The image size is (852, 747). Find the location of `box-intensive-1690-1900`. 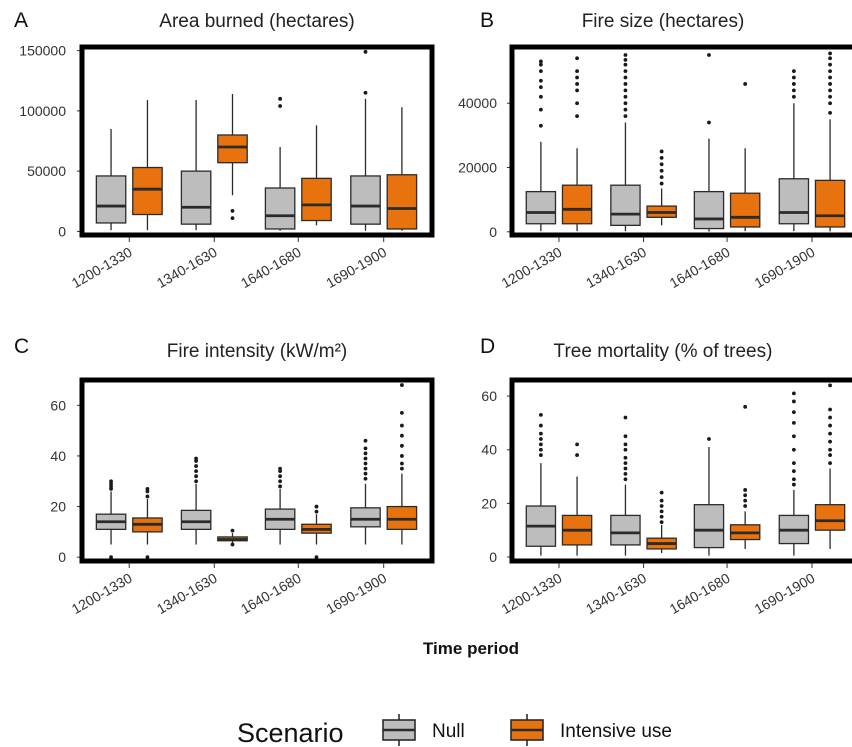

box-intensive-1690-1900 is located at coordinates (830, 466).